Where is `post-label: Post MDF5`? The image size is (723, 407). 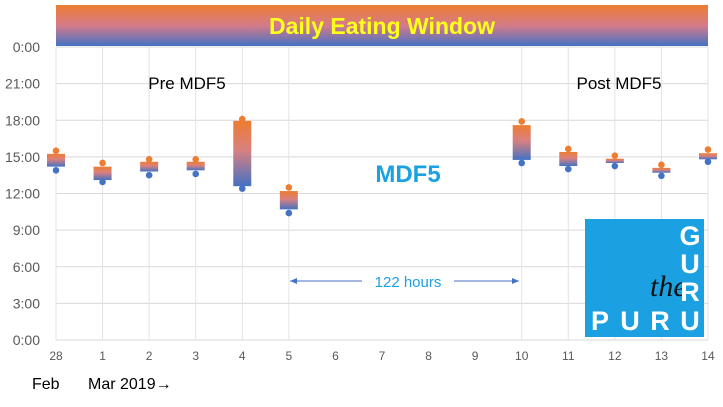 post-label: Post MDF5 is located at coordinates (618, 83).